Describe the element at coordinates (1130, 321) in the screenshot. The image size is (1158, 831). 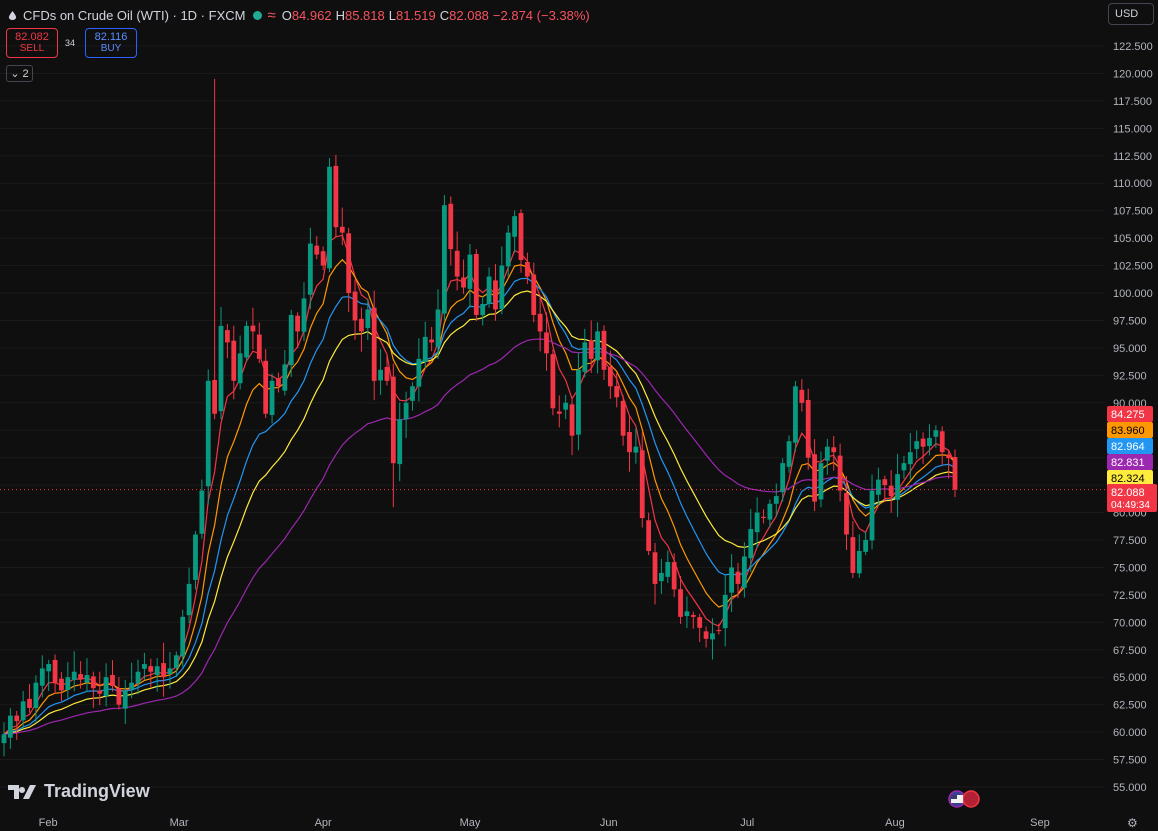
I see `y-tick-label: 97.500` at that location.